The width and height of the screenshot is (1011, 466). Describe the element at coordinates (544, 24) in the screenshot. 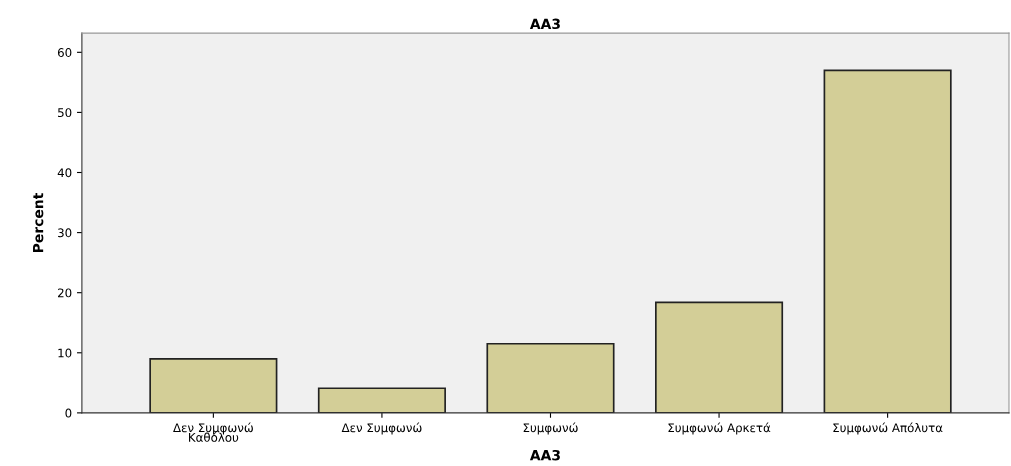

I see `chart-title: AA3` at that location.